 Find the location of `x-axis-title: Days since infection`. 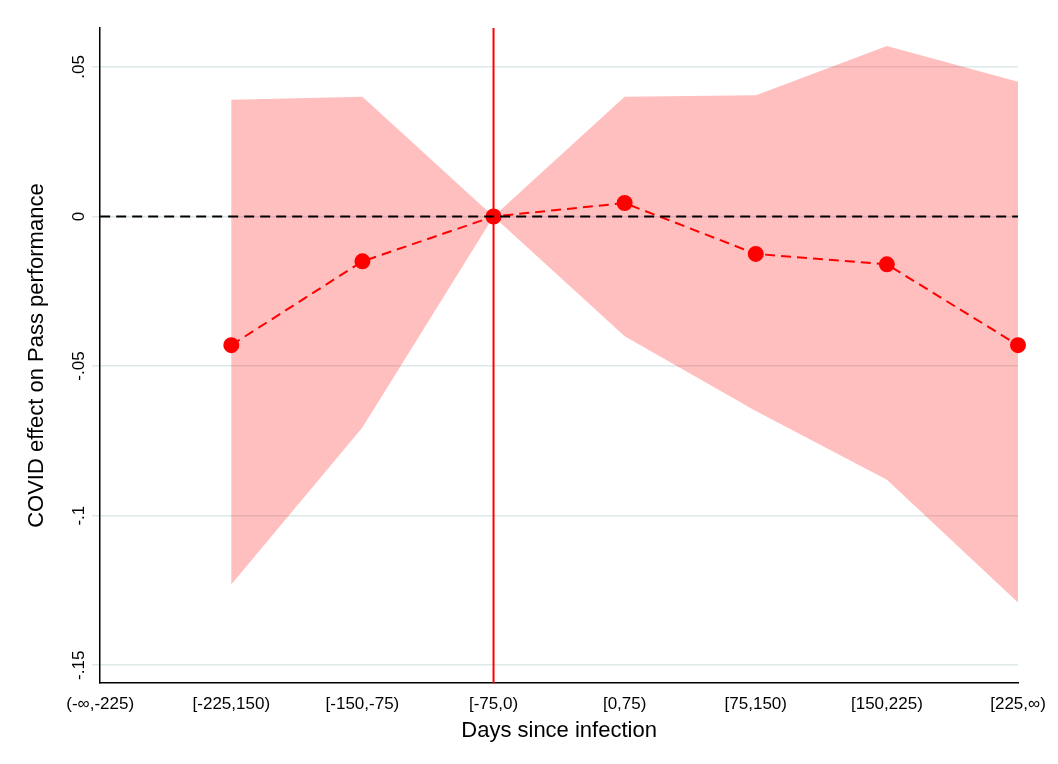

x-axis-title: Days since infection is located at coordinates (559, 729).